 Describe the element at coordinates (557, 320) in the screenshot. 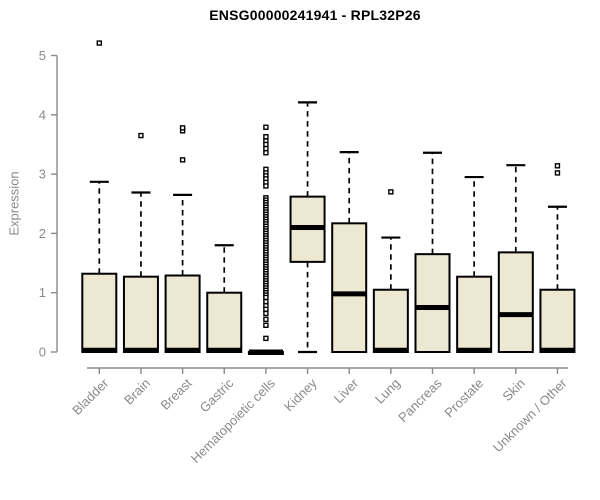

I see `box-unknown-other` at that location.